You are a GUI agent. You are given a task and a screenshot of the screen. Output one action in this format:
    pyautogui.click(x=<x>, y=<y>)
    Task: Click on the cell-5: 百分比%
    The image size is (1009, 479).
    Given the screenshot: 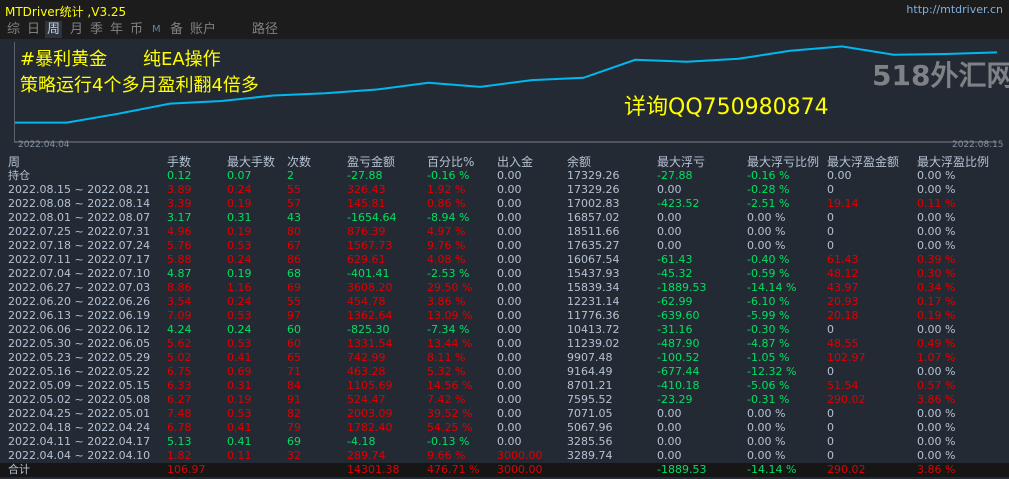 What is the action you would take?
    pyautogui.click(x=451, y=162)
    